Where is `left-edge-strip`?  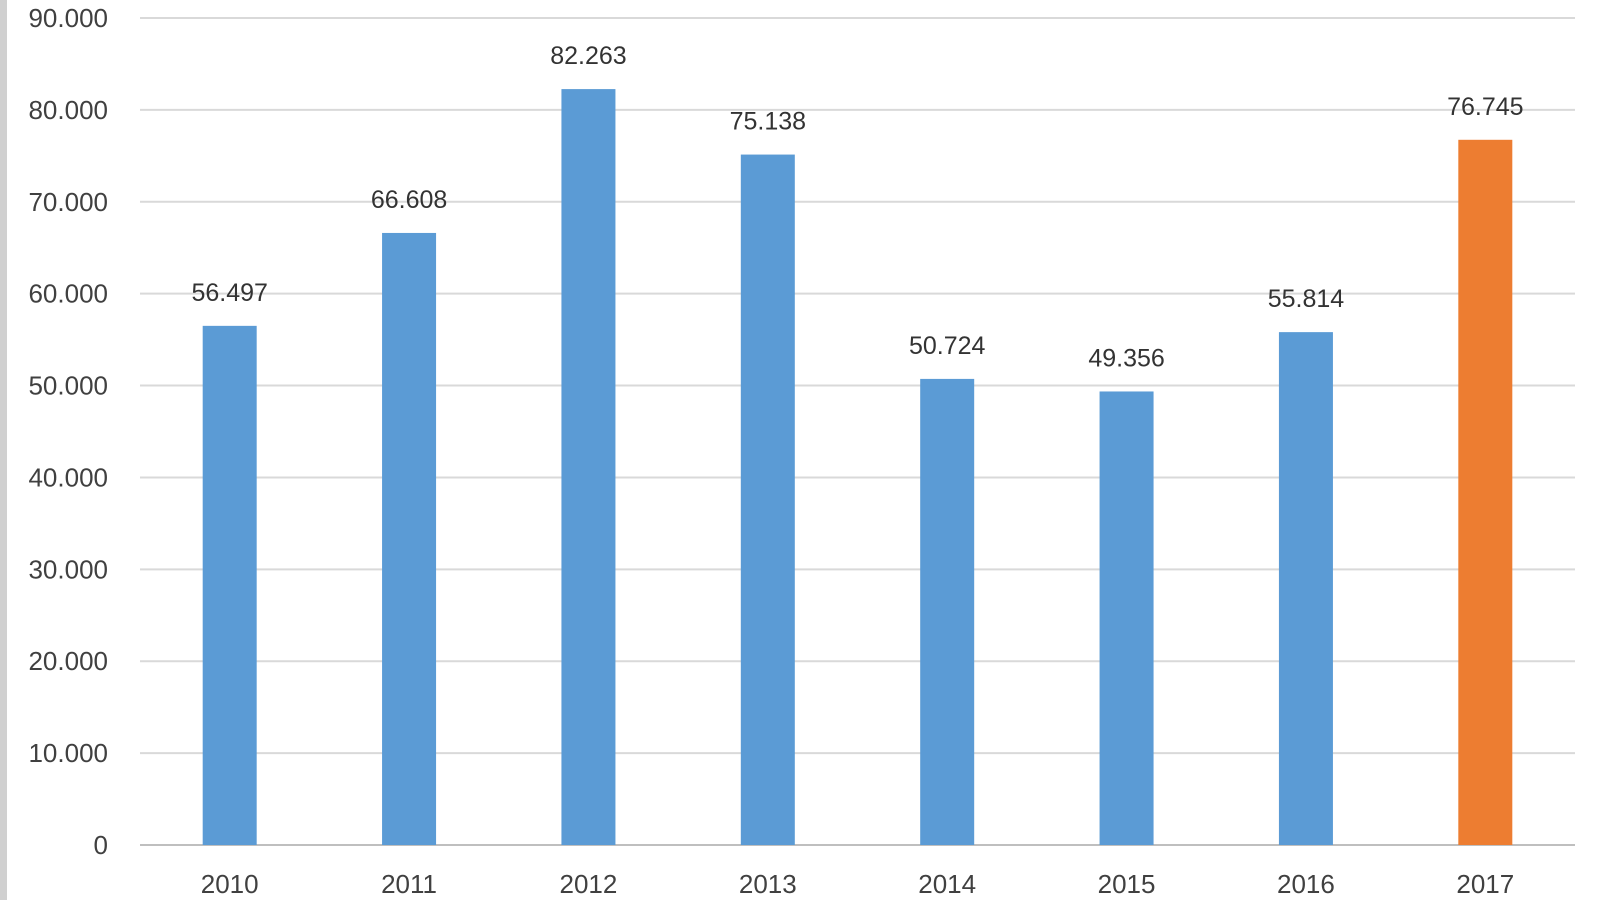
left-edge-strip is located at coordinates (3, 450).